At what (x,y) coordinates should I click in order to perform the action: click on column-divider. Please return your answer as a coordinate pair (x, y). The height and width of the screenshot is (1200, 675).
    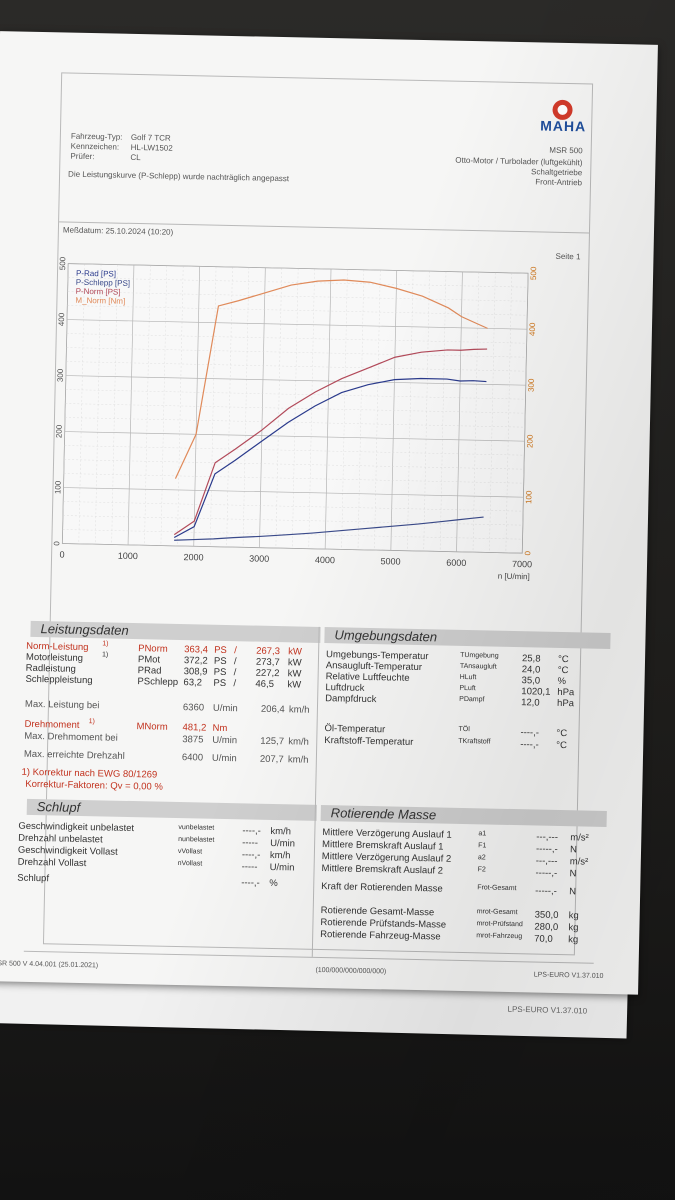
    Looking at the image, I should click on (315, 791).